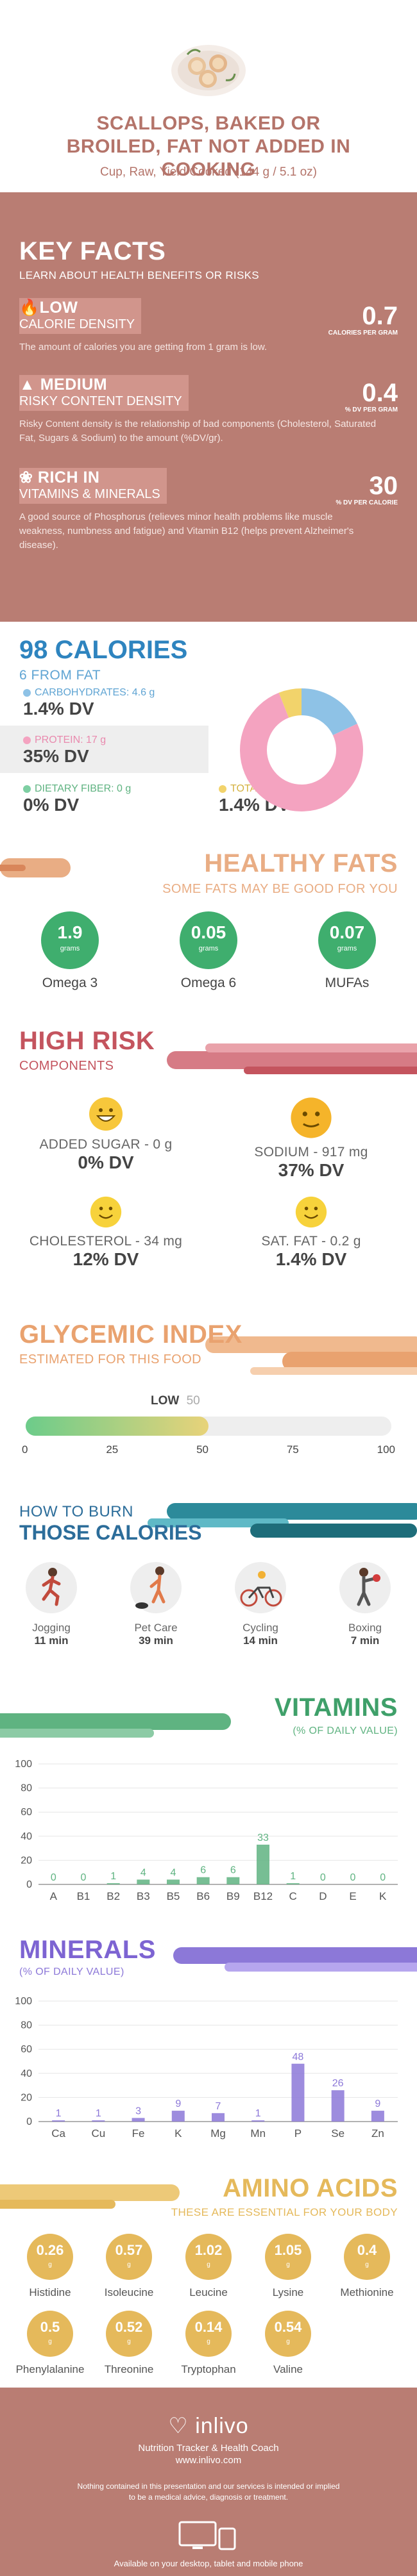  Describe the element at coordinates (377, 2133) in the screenshot. I see `x-tick-label: Zn` at that location.